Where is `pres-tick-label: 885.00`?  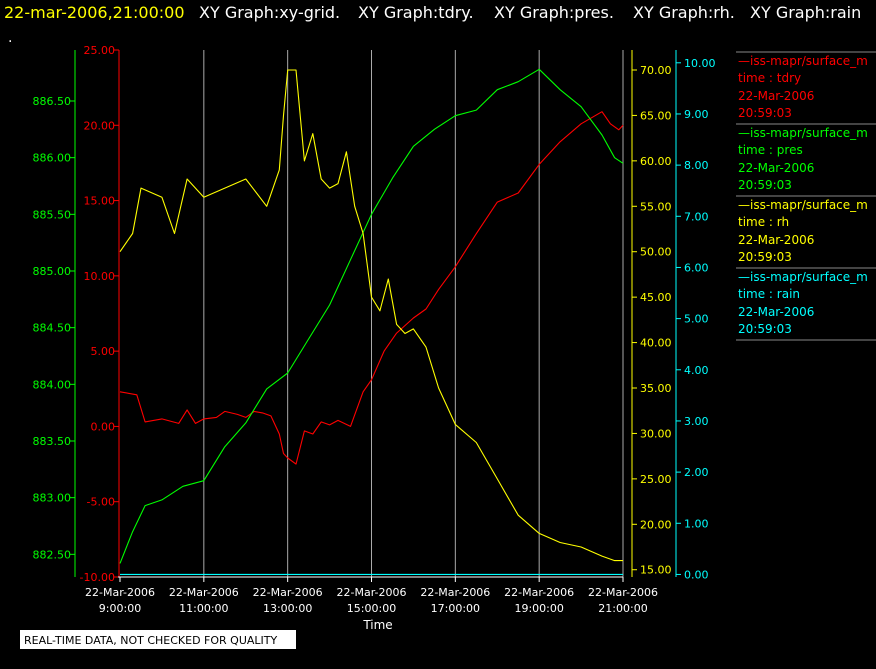 pres-tick-label: 885.00 is located at coordinates (52, 271).